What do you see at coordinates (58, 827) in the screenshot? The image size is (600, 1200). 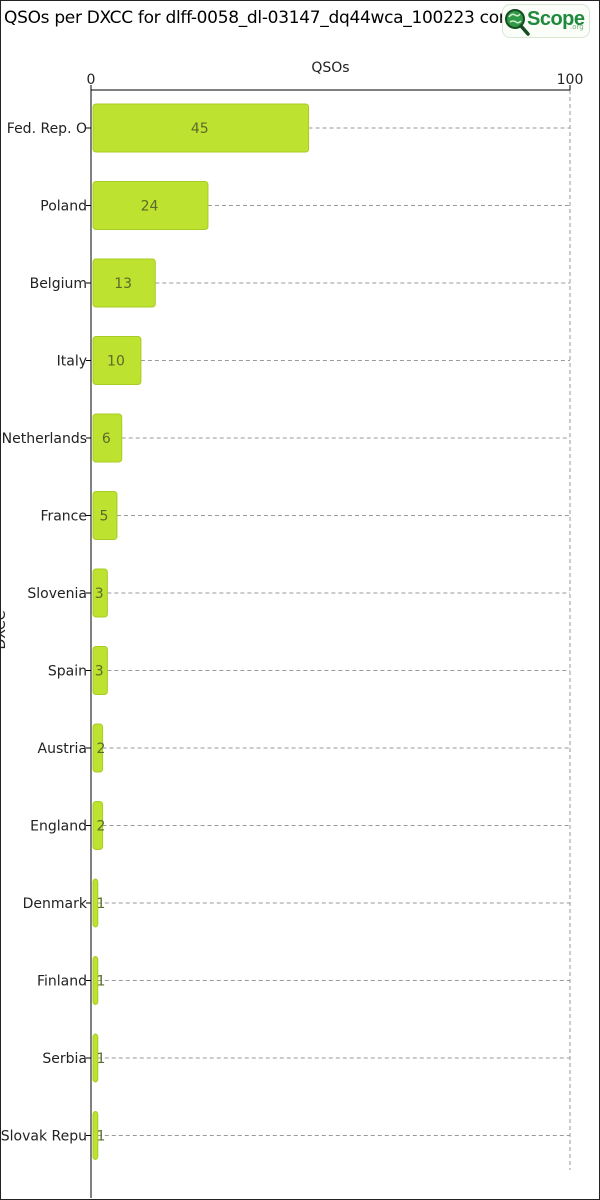 I see `category-label: England` at bounding box center [58, 827].